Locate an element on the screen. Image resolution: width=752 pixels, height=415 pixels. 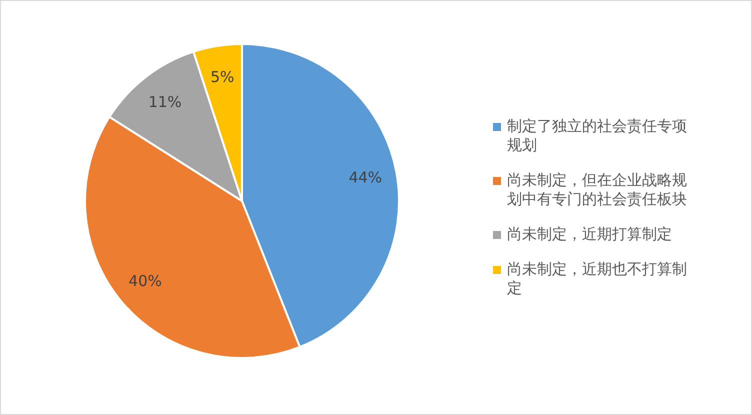
data-label: 40% is located at coordinates (145, 281).